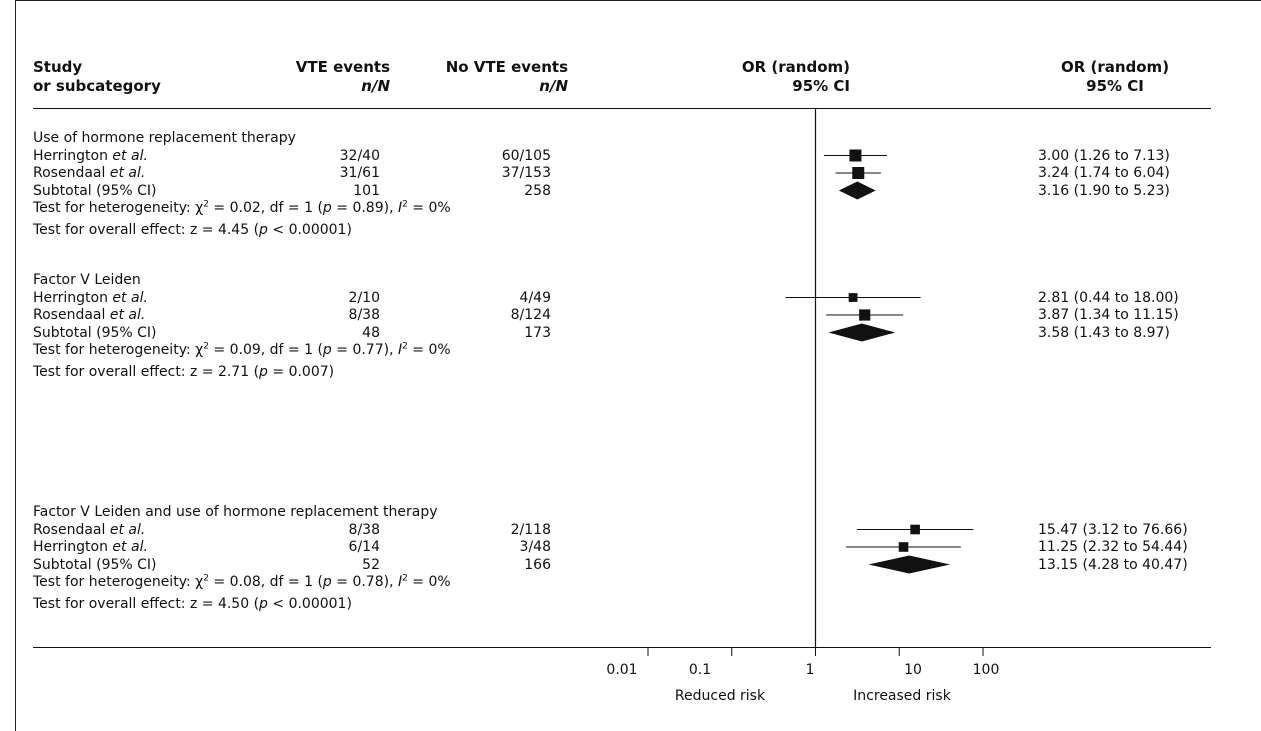 Image resolution: width=1261 pixels, height=731 pixels. What do you see at coordinates (164, 138) in the screenshot?
I see `group-title: Use of hormone replacement therapy` at bounding box center [164, 138].